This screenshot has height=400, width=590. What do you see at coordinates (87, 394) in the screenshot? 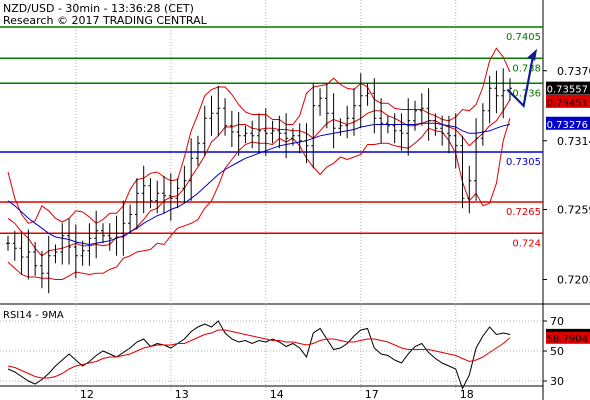
I see `time-axis-label: 12` at bounding box center [87, 394].